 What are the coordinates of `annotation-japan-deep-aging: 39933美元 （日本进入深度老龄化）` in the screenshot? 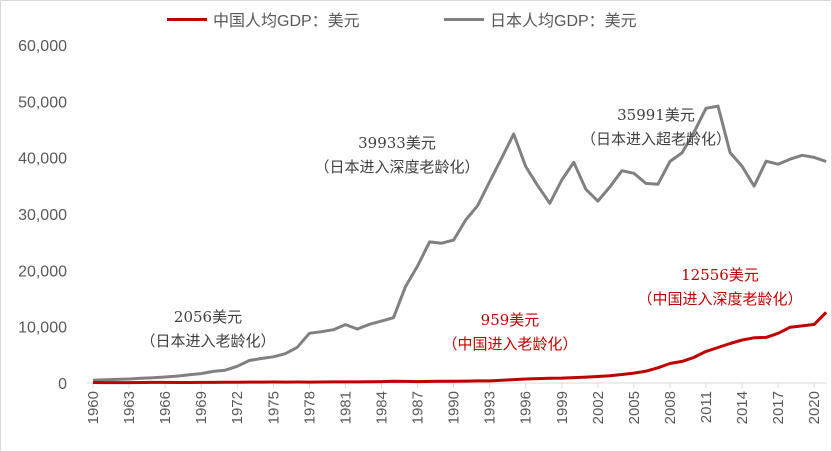 It's located at (396, 155).